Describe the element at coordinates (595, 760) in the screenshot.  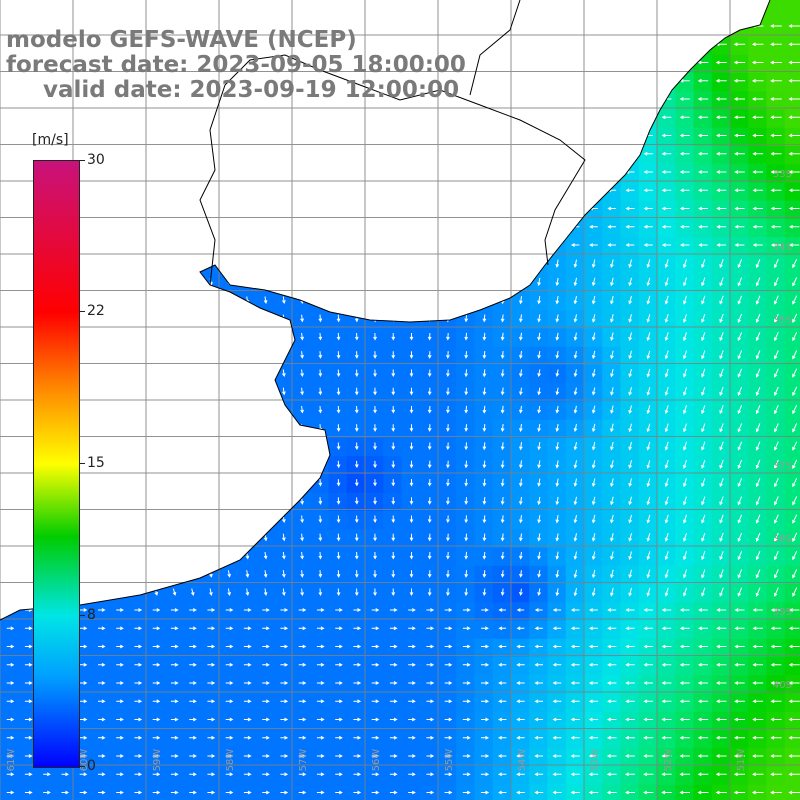
I see `lon-label: 53W` at that location.